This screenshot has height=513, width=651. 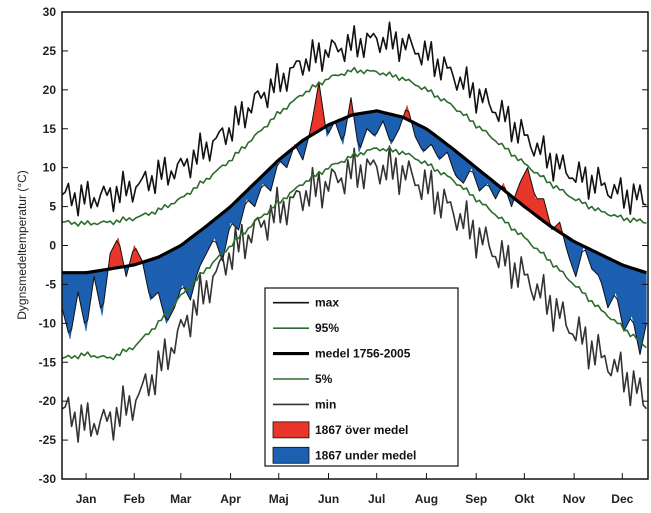 What do you see at coordinates (426, 499) in the screenshot?
I see `x-tick-label: Aug` at bounding box center [426, 499].